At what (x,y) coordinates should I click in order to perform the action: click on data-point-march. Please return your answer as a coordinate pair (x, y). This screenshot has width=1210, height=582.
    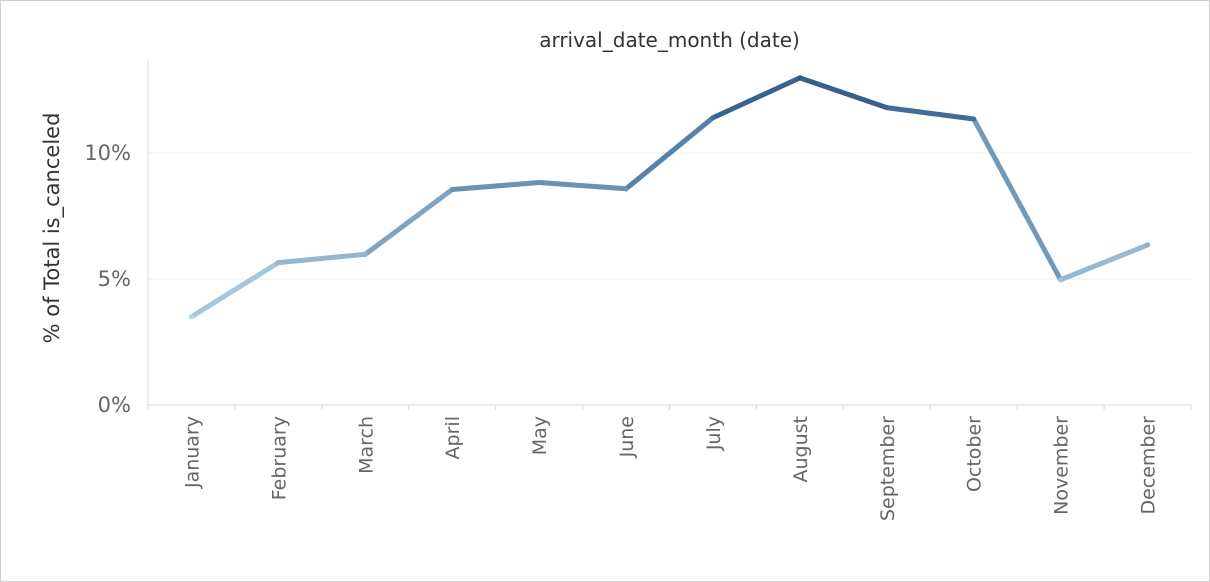
    Looking at the image, I should click on (365, 254).